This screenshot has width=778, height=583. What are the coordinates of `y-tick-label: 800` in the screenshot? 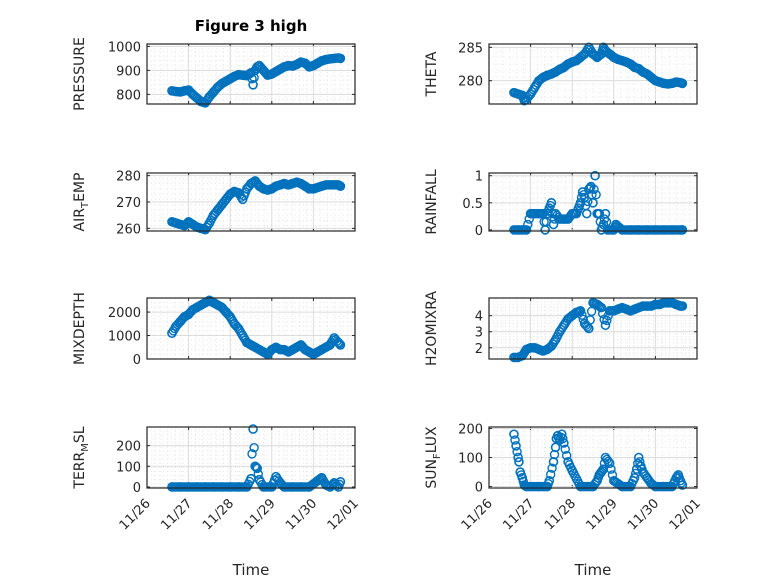 It's located at (128, 95).